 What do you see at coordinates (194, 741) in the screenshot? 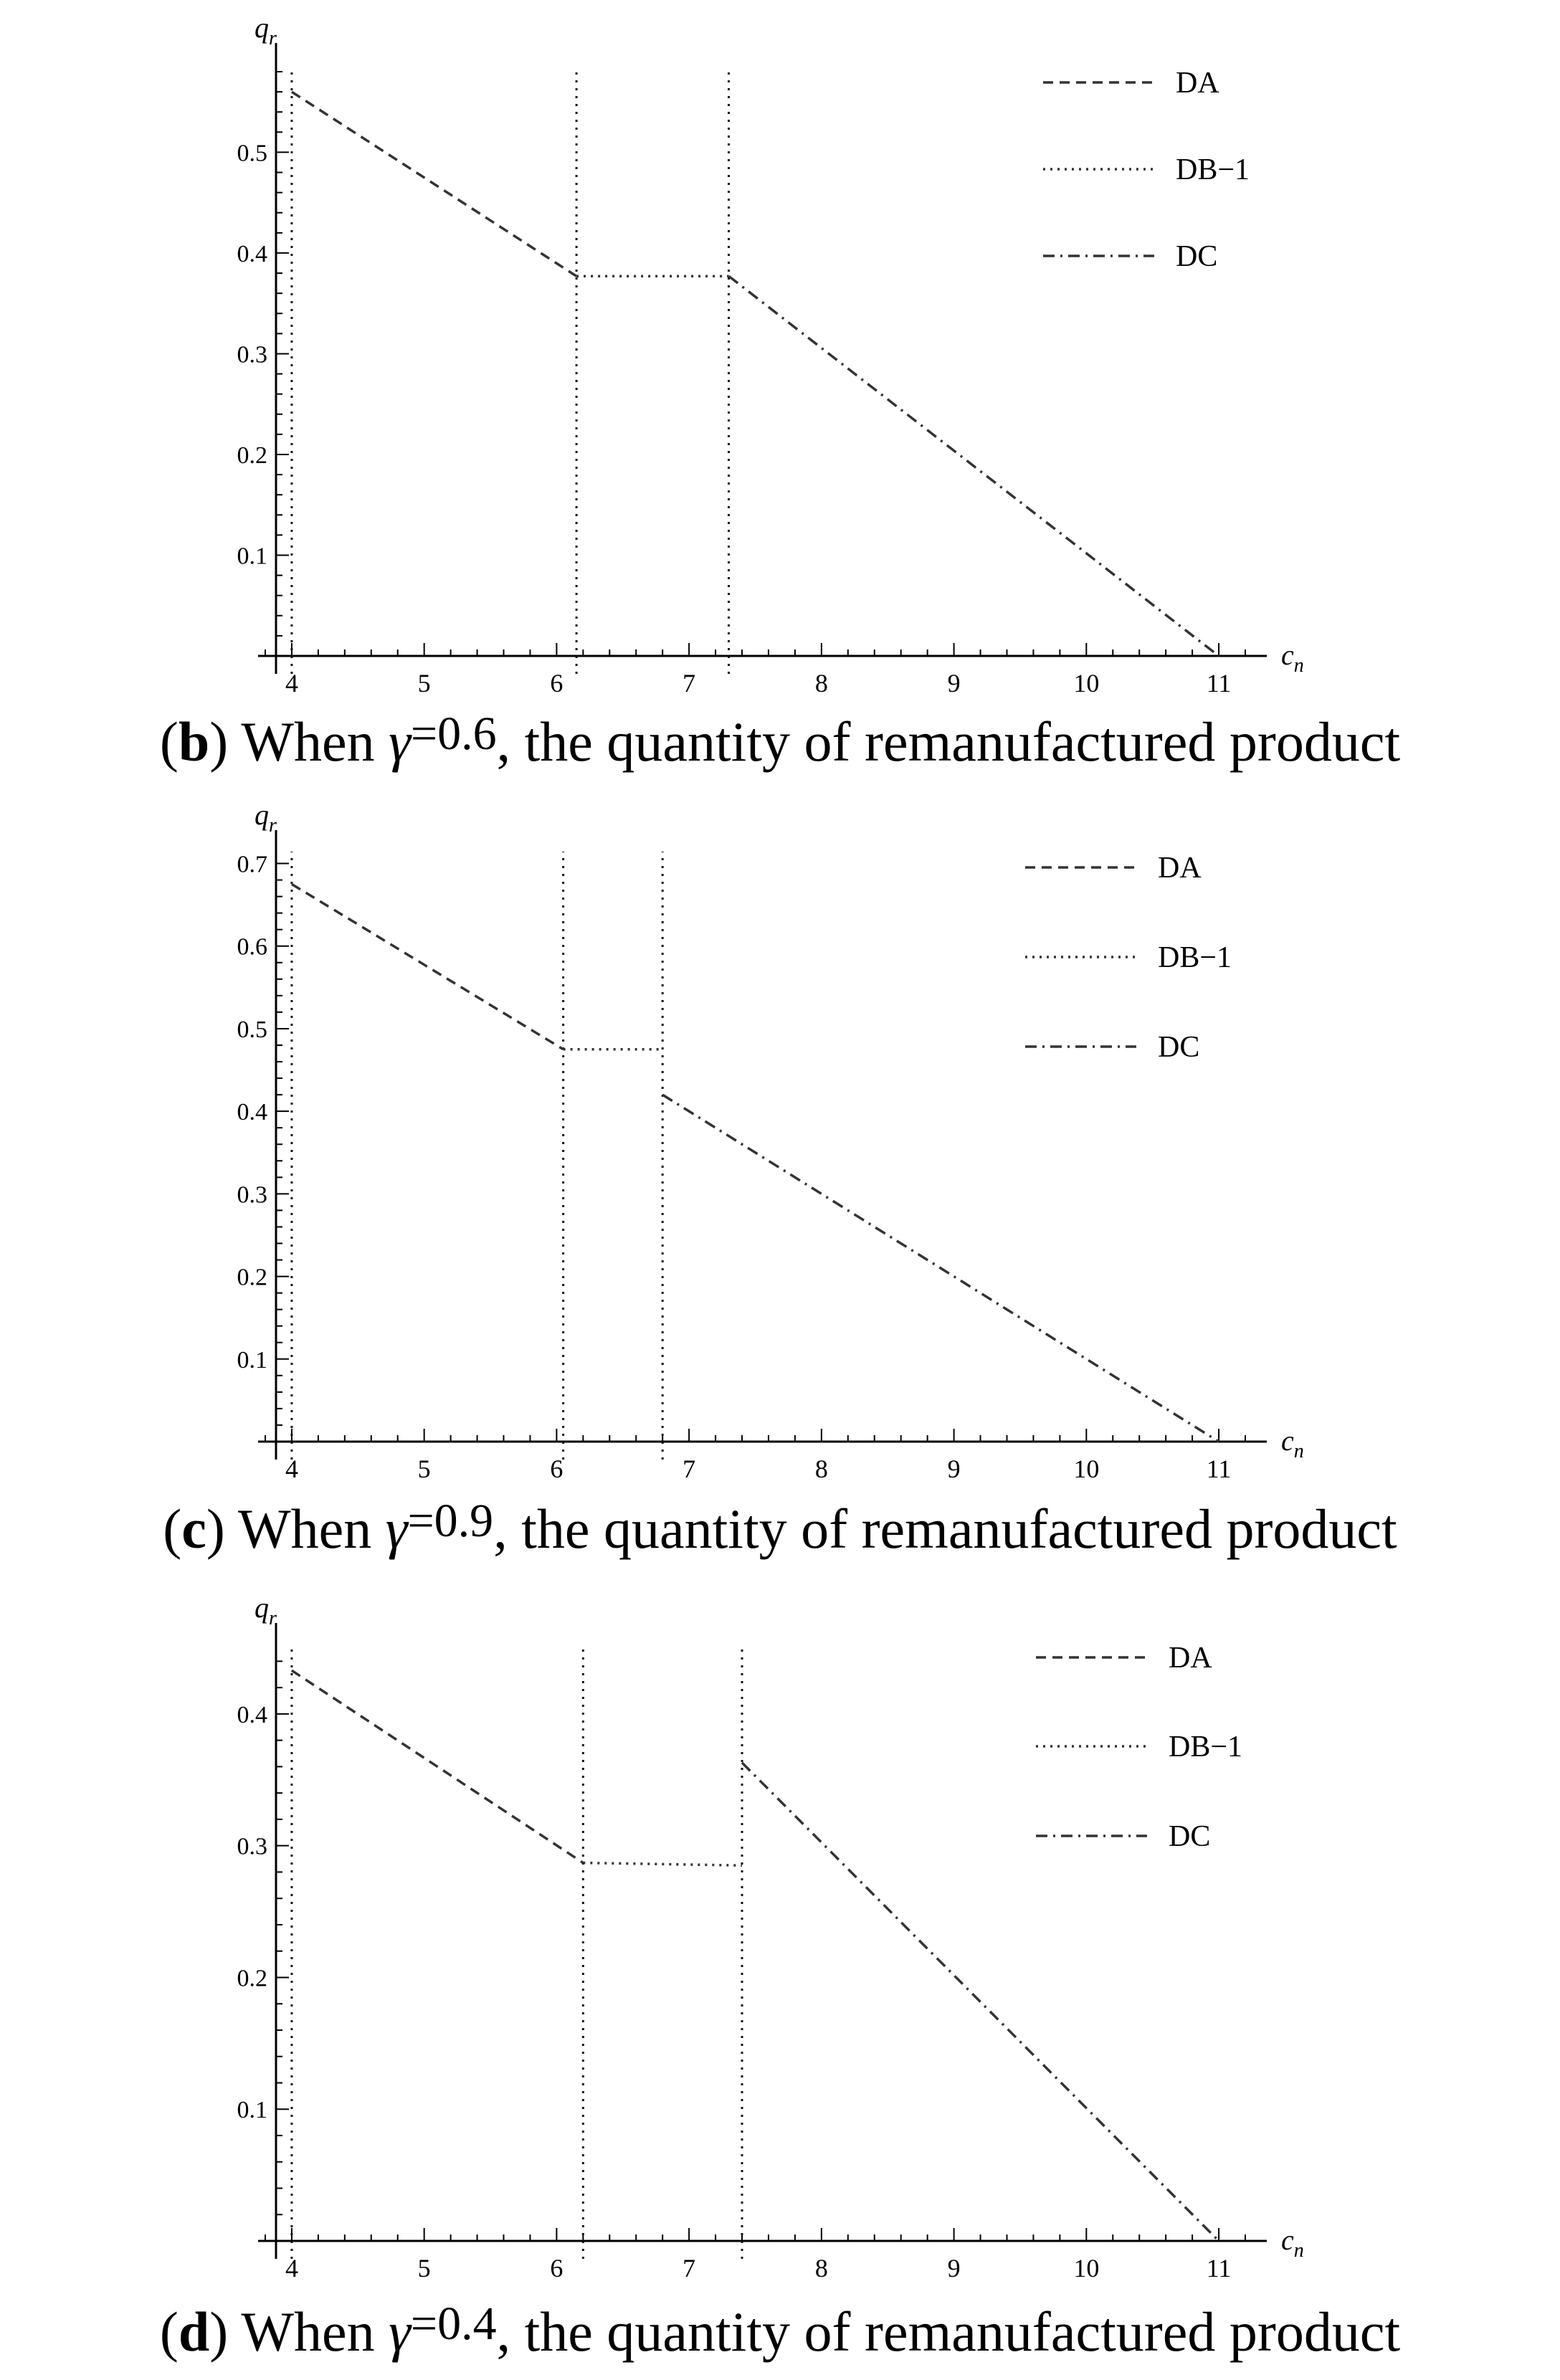
I see `caption-panel-label: b` at bounding box center [194, 741].